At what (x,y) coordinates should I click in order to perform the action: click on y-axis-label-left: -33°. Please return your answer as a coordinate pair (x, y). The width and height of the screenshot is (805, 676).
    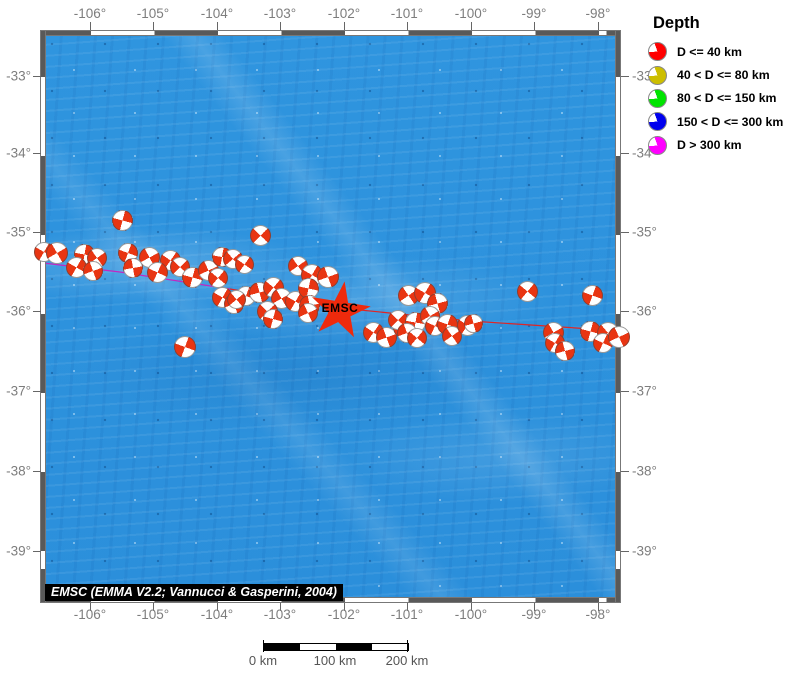
    Looking at the image, I should click on (18, 76).